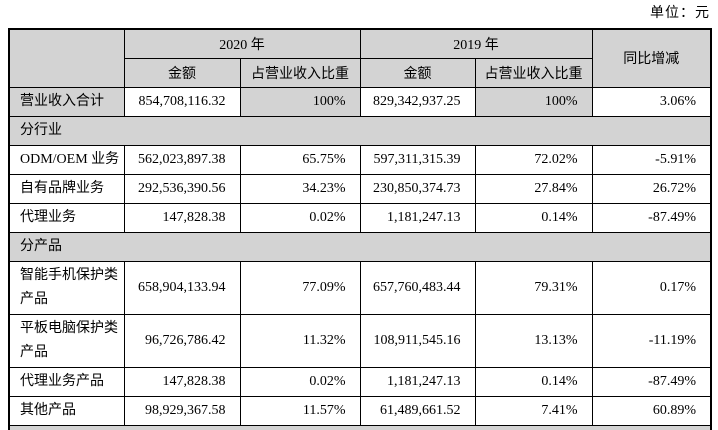  I want to click on share-2020: 65.75%, so click(300, 159).